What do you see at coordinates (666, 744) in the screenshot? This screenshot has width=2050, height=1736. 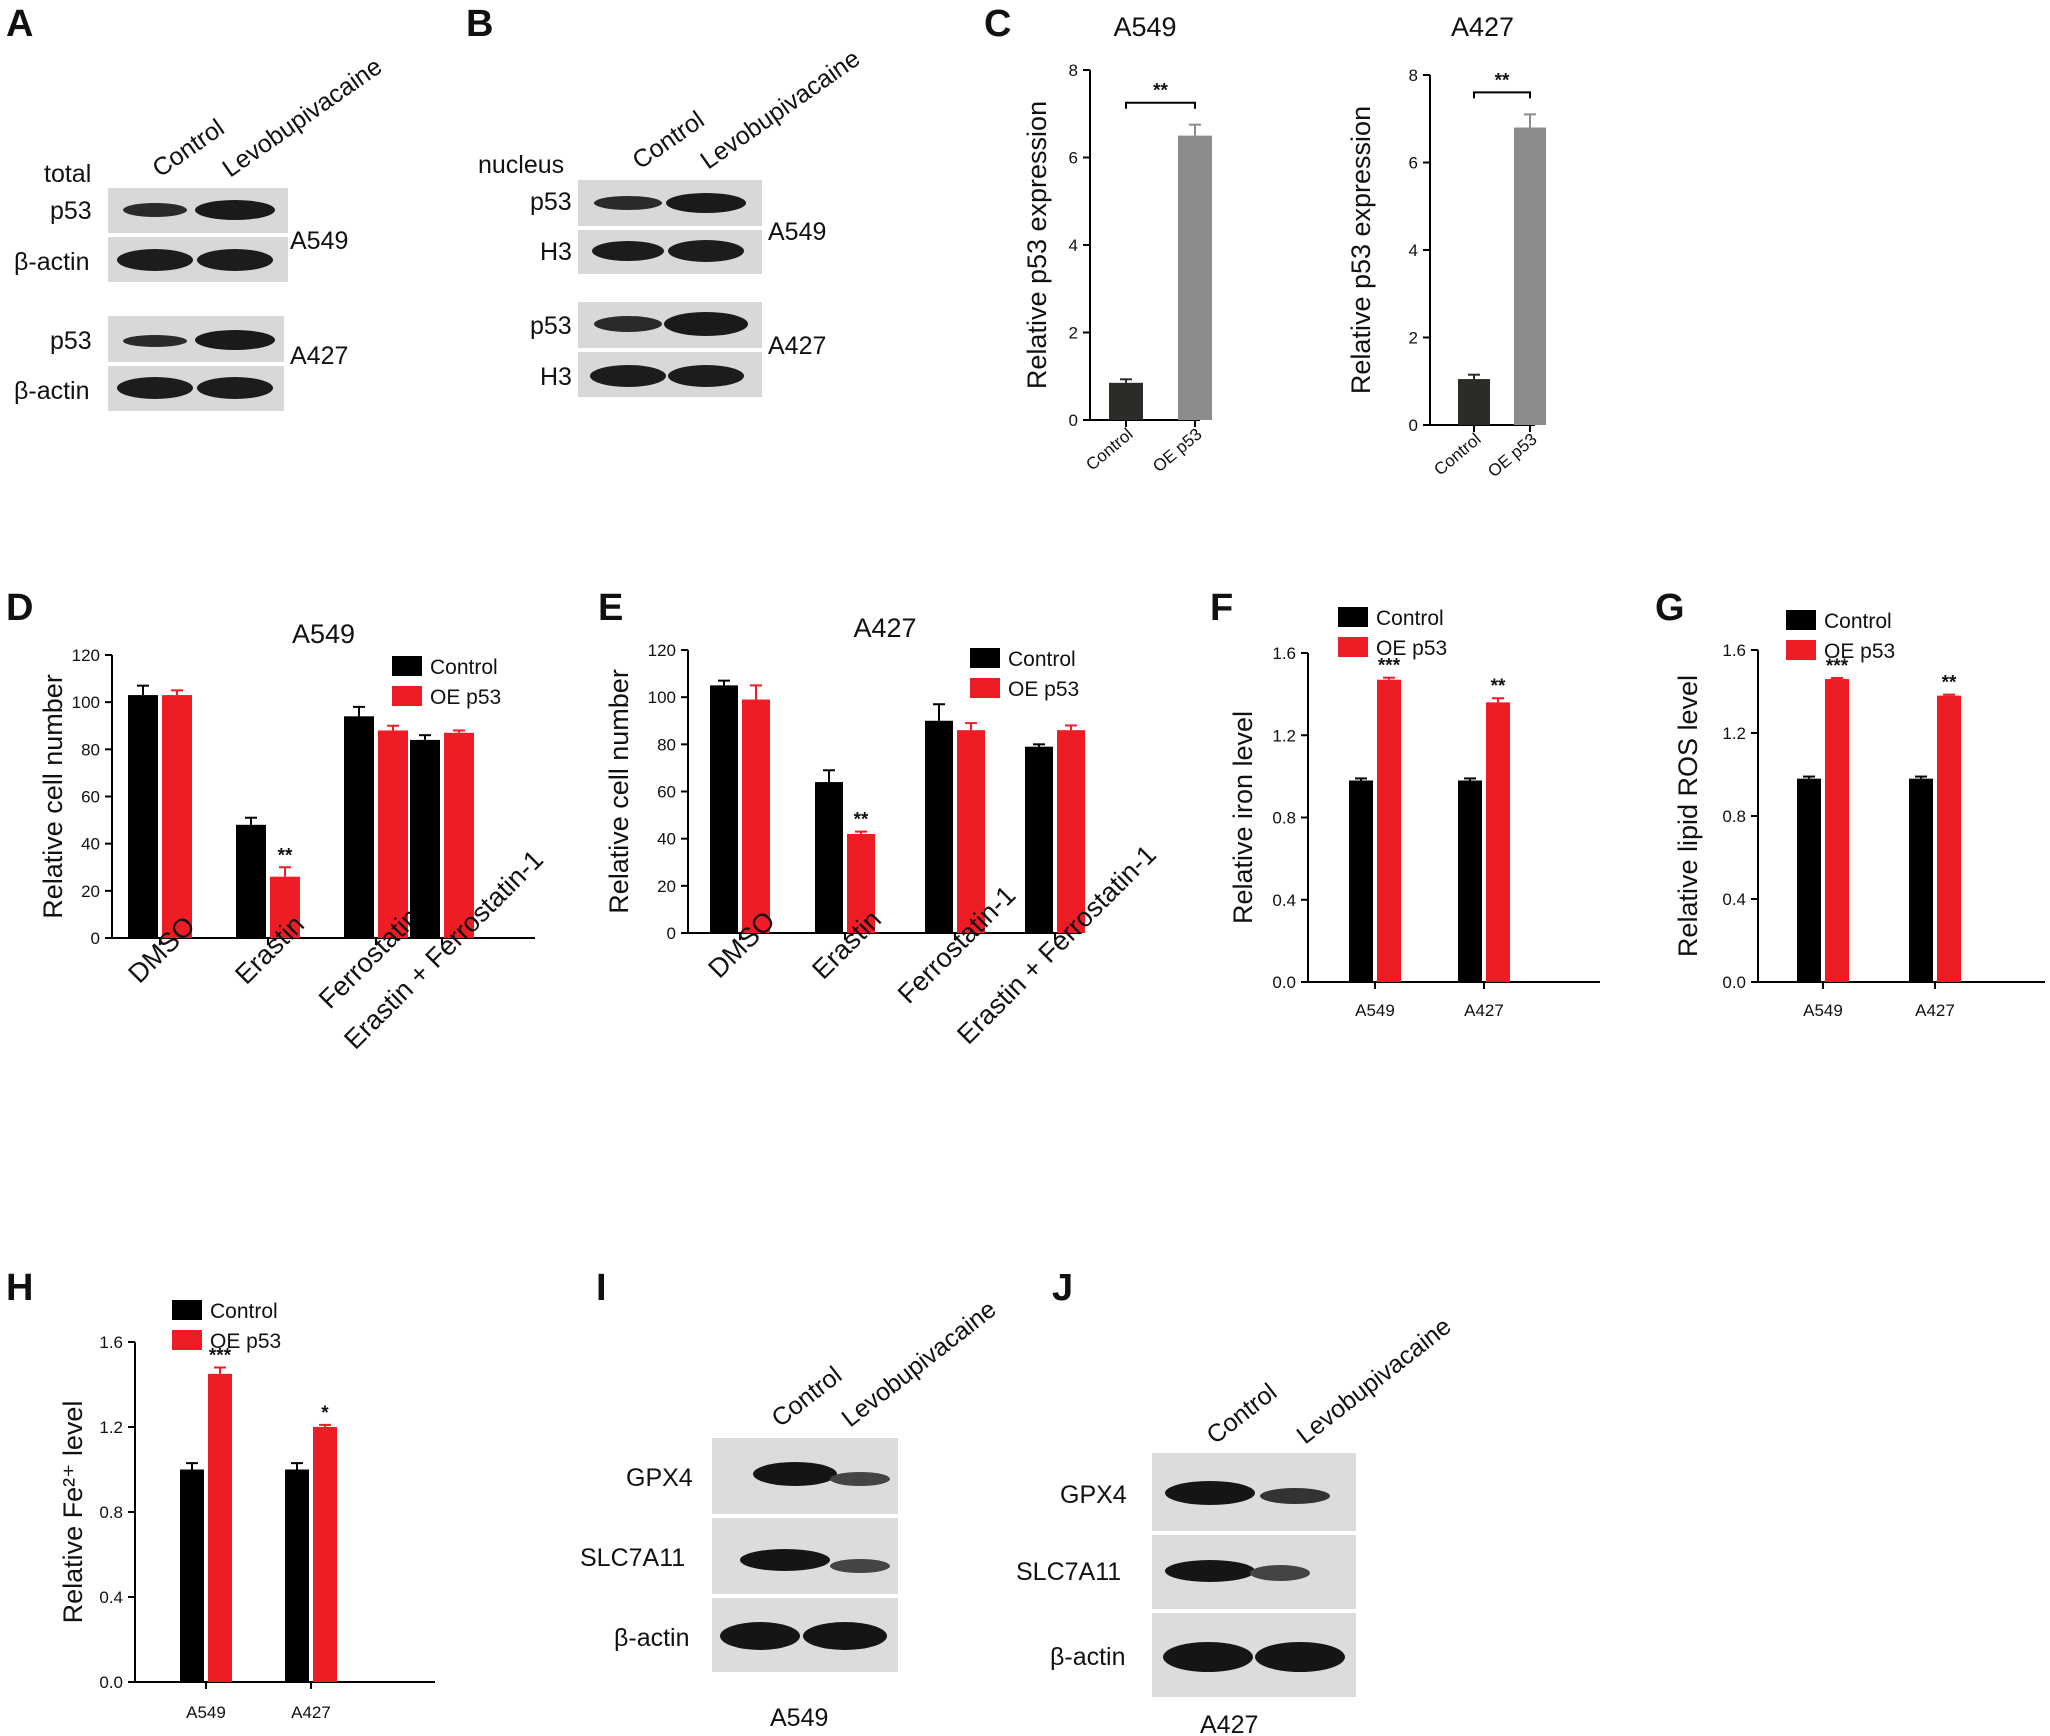 I see `y-tick-label: 80` at bounding box center [666, 744].